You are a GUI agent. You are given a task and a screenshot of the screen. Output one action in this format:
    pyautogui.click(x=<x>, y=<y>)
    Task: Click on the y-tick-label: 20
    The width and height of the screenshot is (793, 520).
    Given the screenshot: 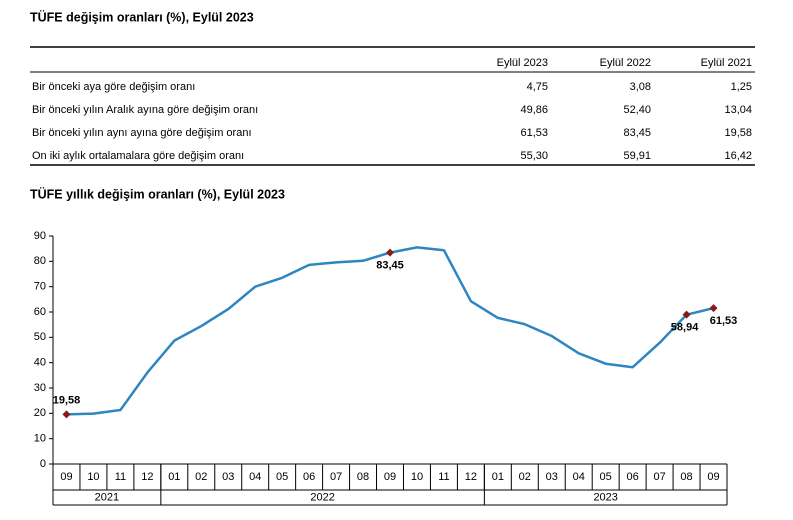 What is the action you would take?
    pyautogui.click(x=40, y=413)
    